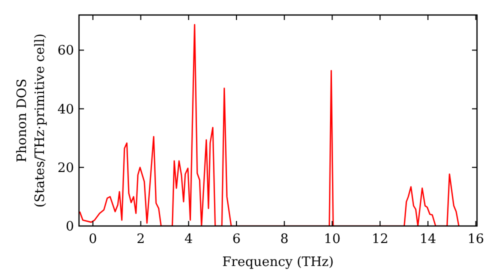 The height and width of the screenshot is (280, 500). I want to click on x-tick-label: 2, so click(140, 239).